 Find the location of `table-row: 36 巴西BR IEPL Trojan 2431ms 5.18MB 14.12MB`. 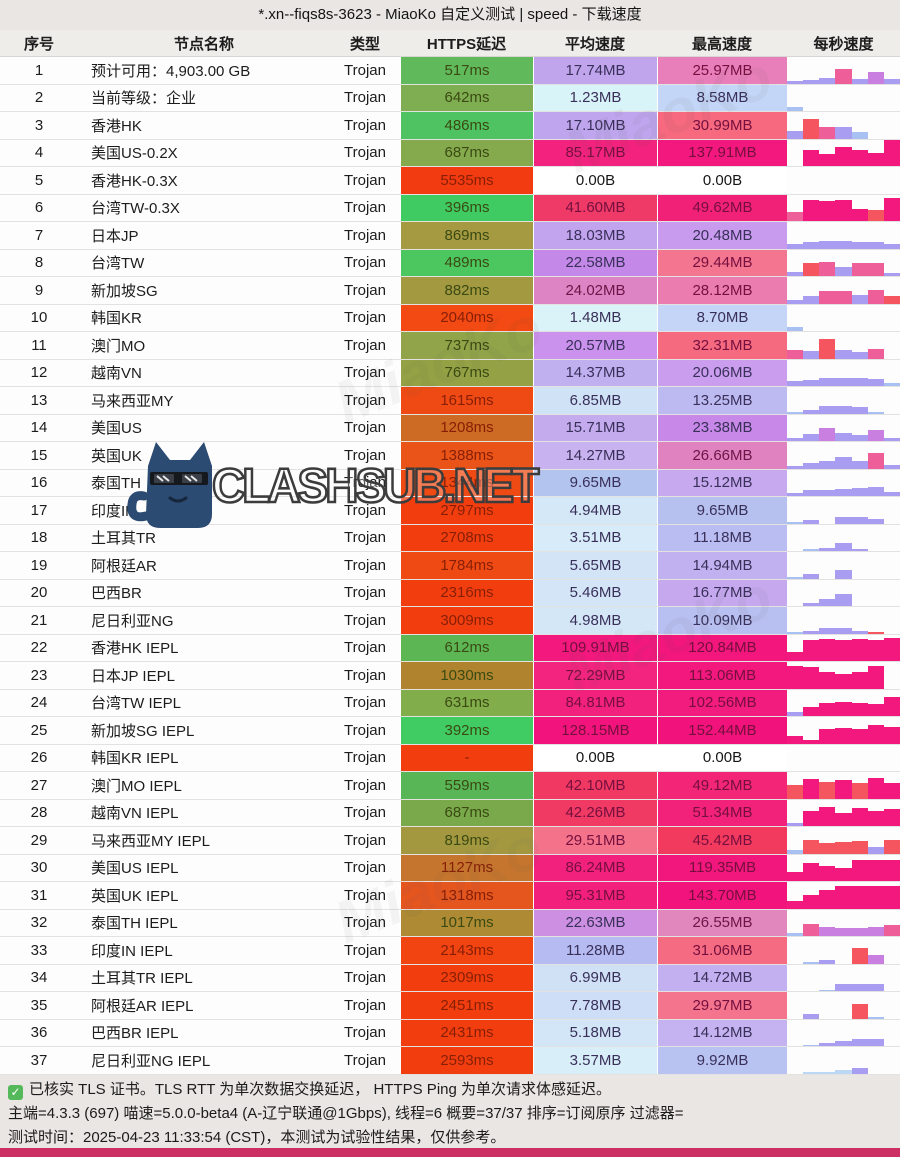

table-row: 36 巴西BR IEPL Trojan 2431ms 5.18MB 14.12MB is located at coordinates (450, 1033).